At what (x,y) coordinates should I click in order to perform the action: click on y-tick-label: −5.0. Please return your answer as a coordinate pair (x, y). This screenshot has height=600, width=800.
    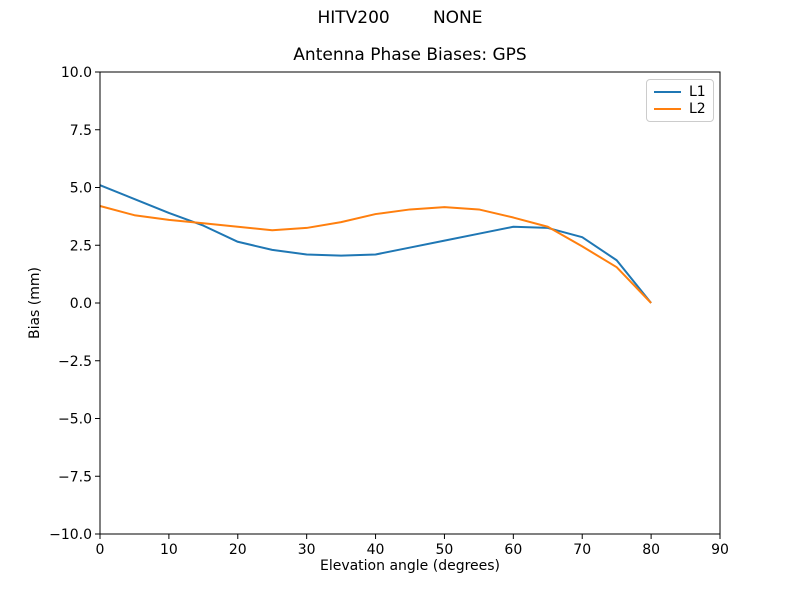
    Looking at the image, I should click on (75, 420).